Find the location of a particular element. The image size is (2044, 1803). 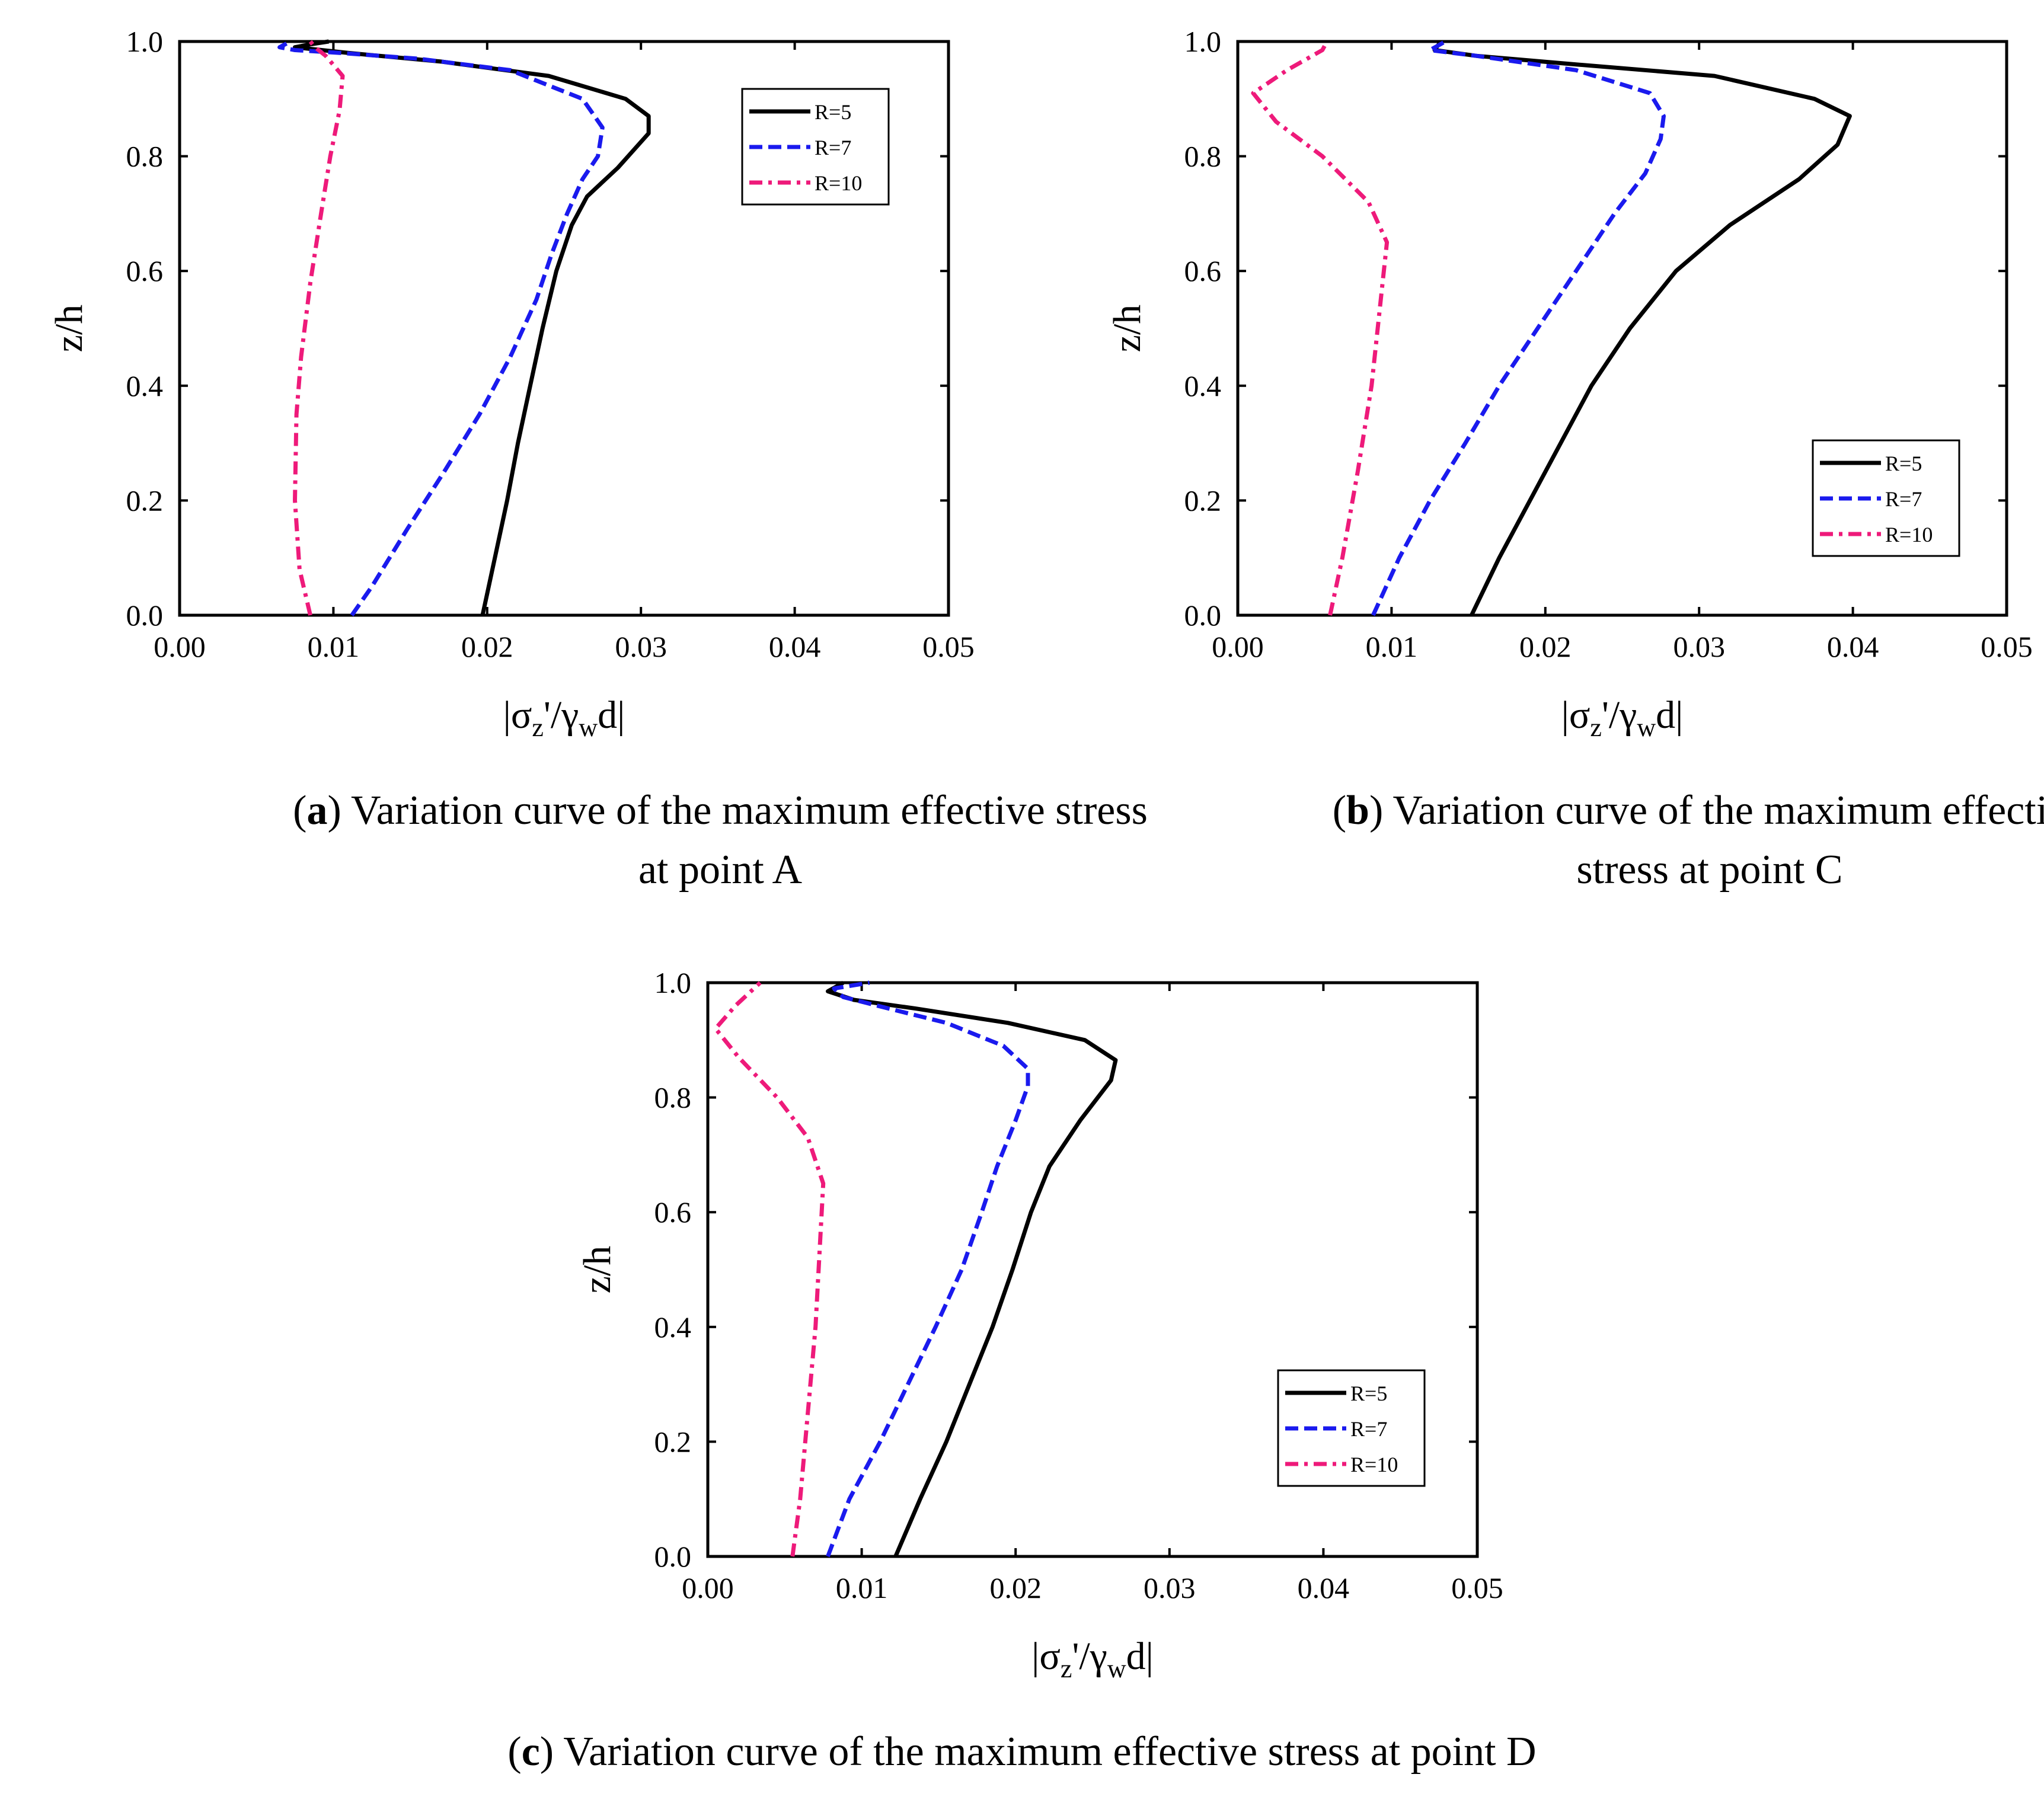

caption-line-2: at point A is located at coordinates (720, 870).